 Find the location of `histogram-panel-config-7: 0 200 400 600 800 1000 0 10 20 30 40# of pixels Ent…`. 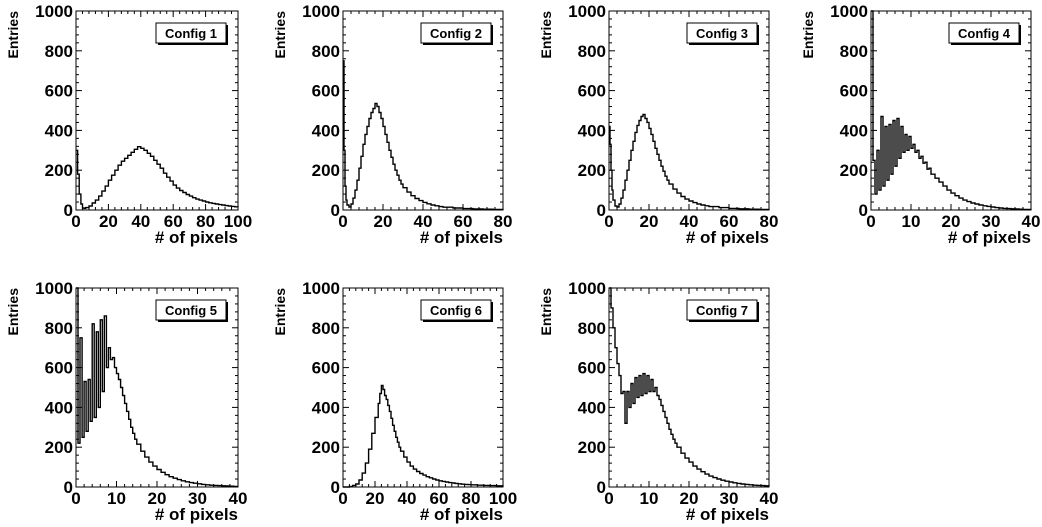

histogram-panel-config-7: 0 200 400 600 800 1000 0 10 20 30 40# of pixels Ent… is located at coordinates (658, 401).